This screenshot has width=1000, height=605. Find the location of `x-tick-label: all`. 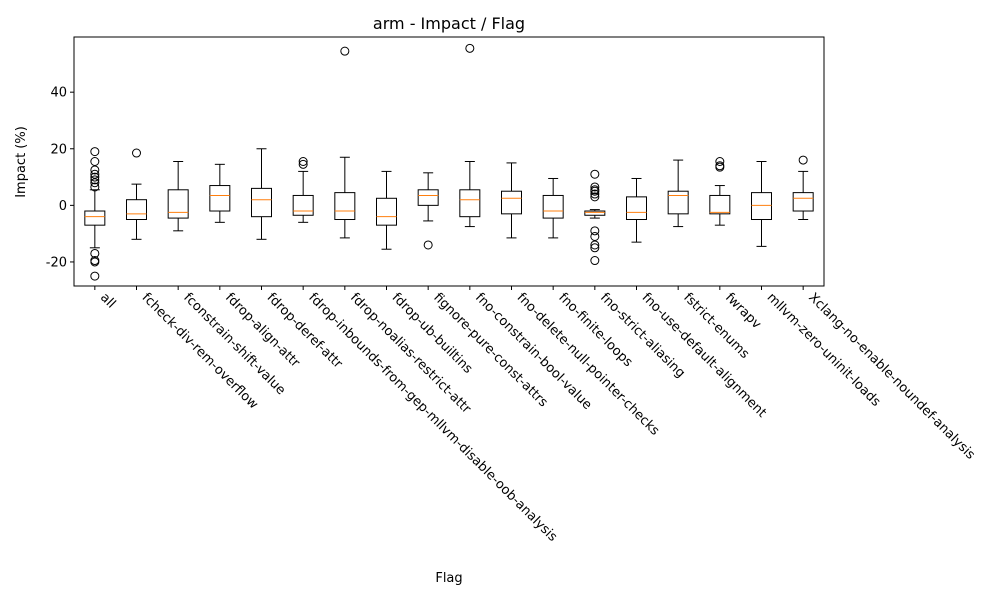

x-tick-label: all is located at coordinates (107, 300).